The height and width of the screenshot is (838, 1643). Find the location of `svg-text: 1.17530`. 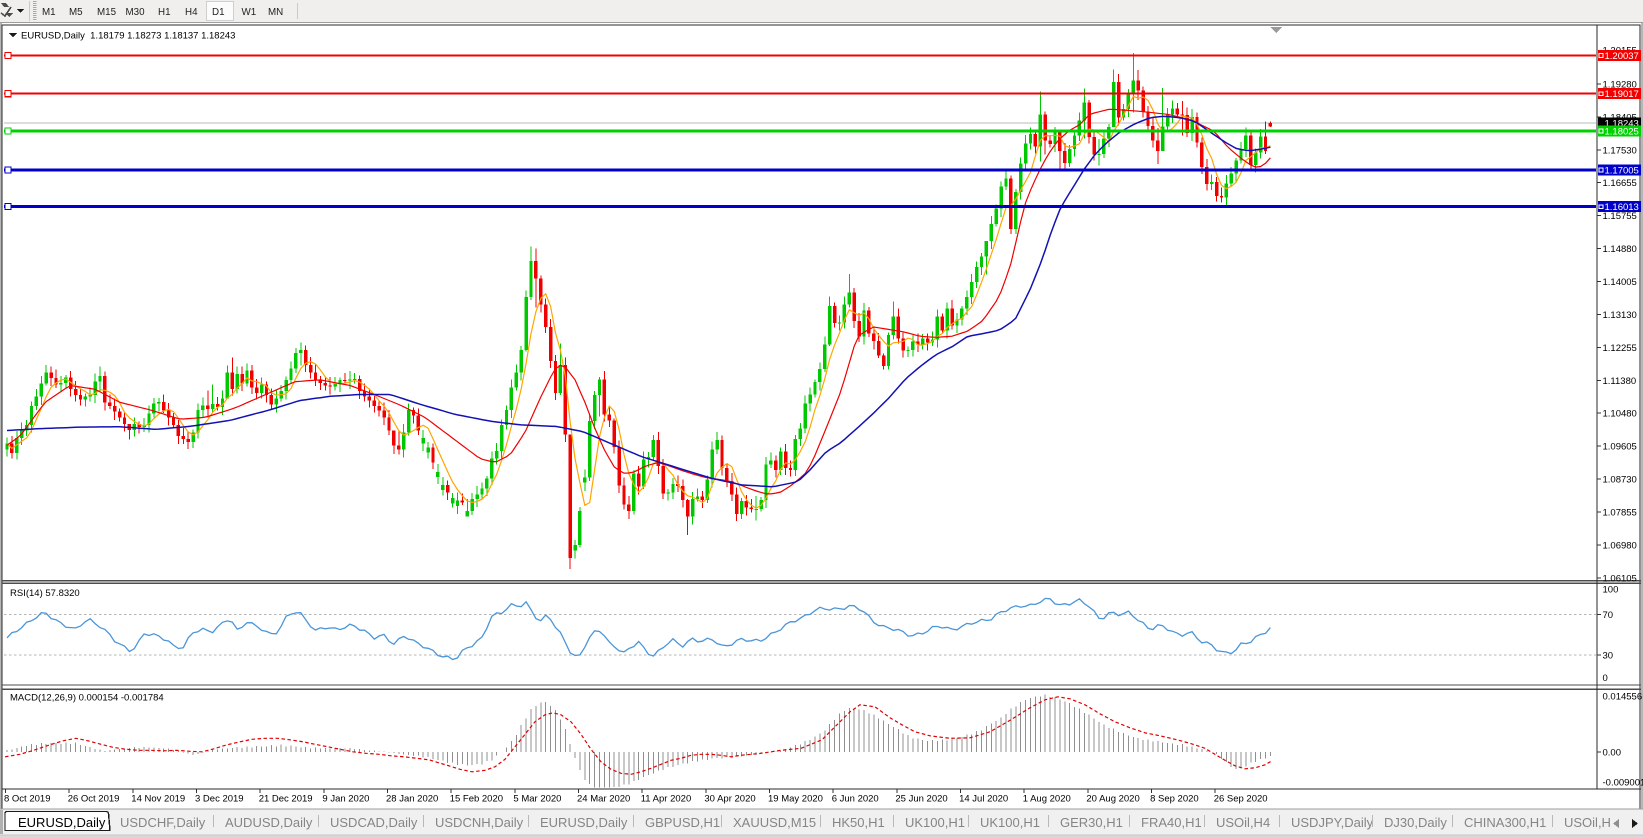

svg-text: 1.17530 is located at coordinates (1620, 150).